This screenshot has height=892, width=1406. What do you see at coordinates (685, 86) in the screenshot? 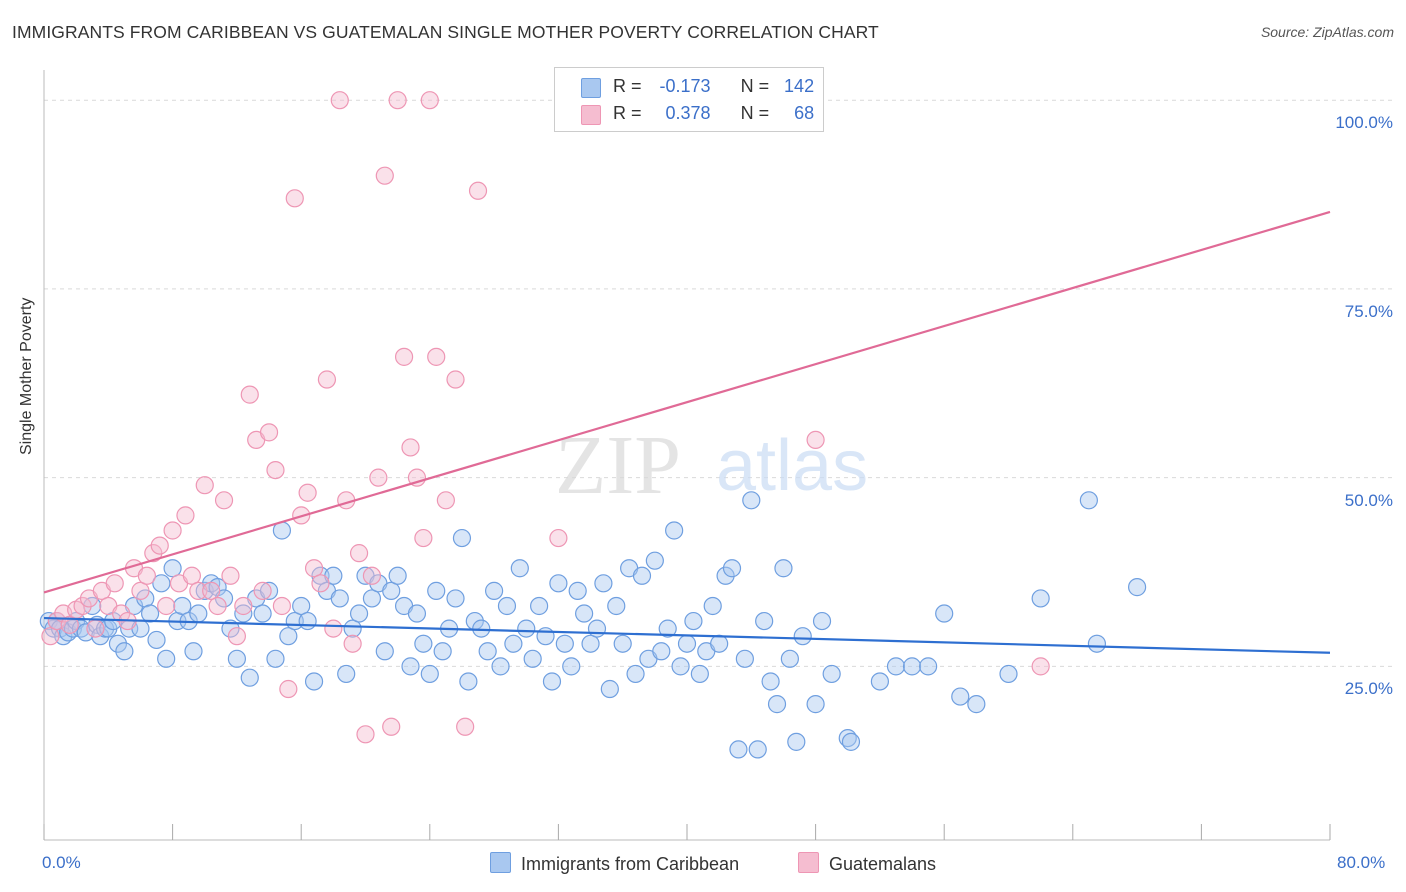
I see `legend-r-value-blue: -0.173` at bounding box center [685, 86].